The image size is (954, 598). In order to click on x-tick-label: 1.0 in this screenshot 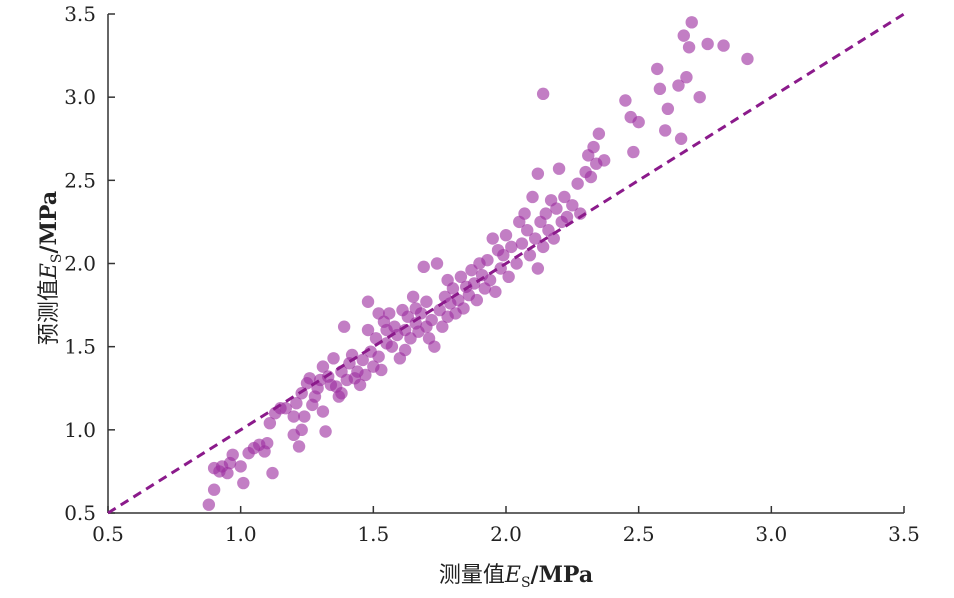, I will do `click(241, 534)`.